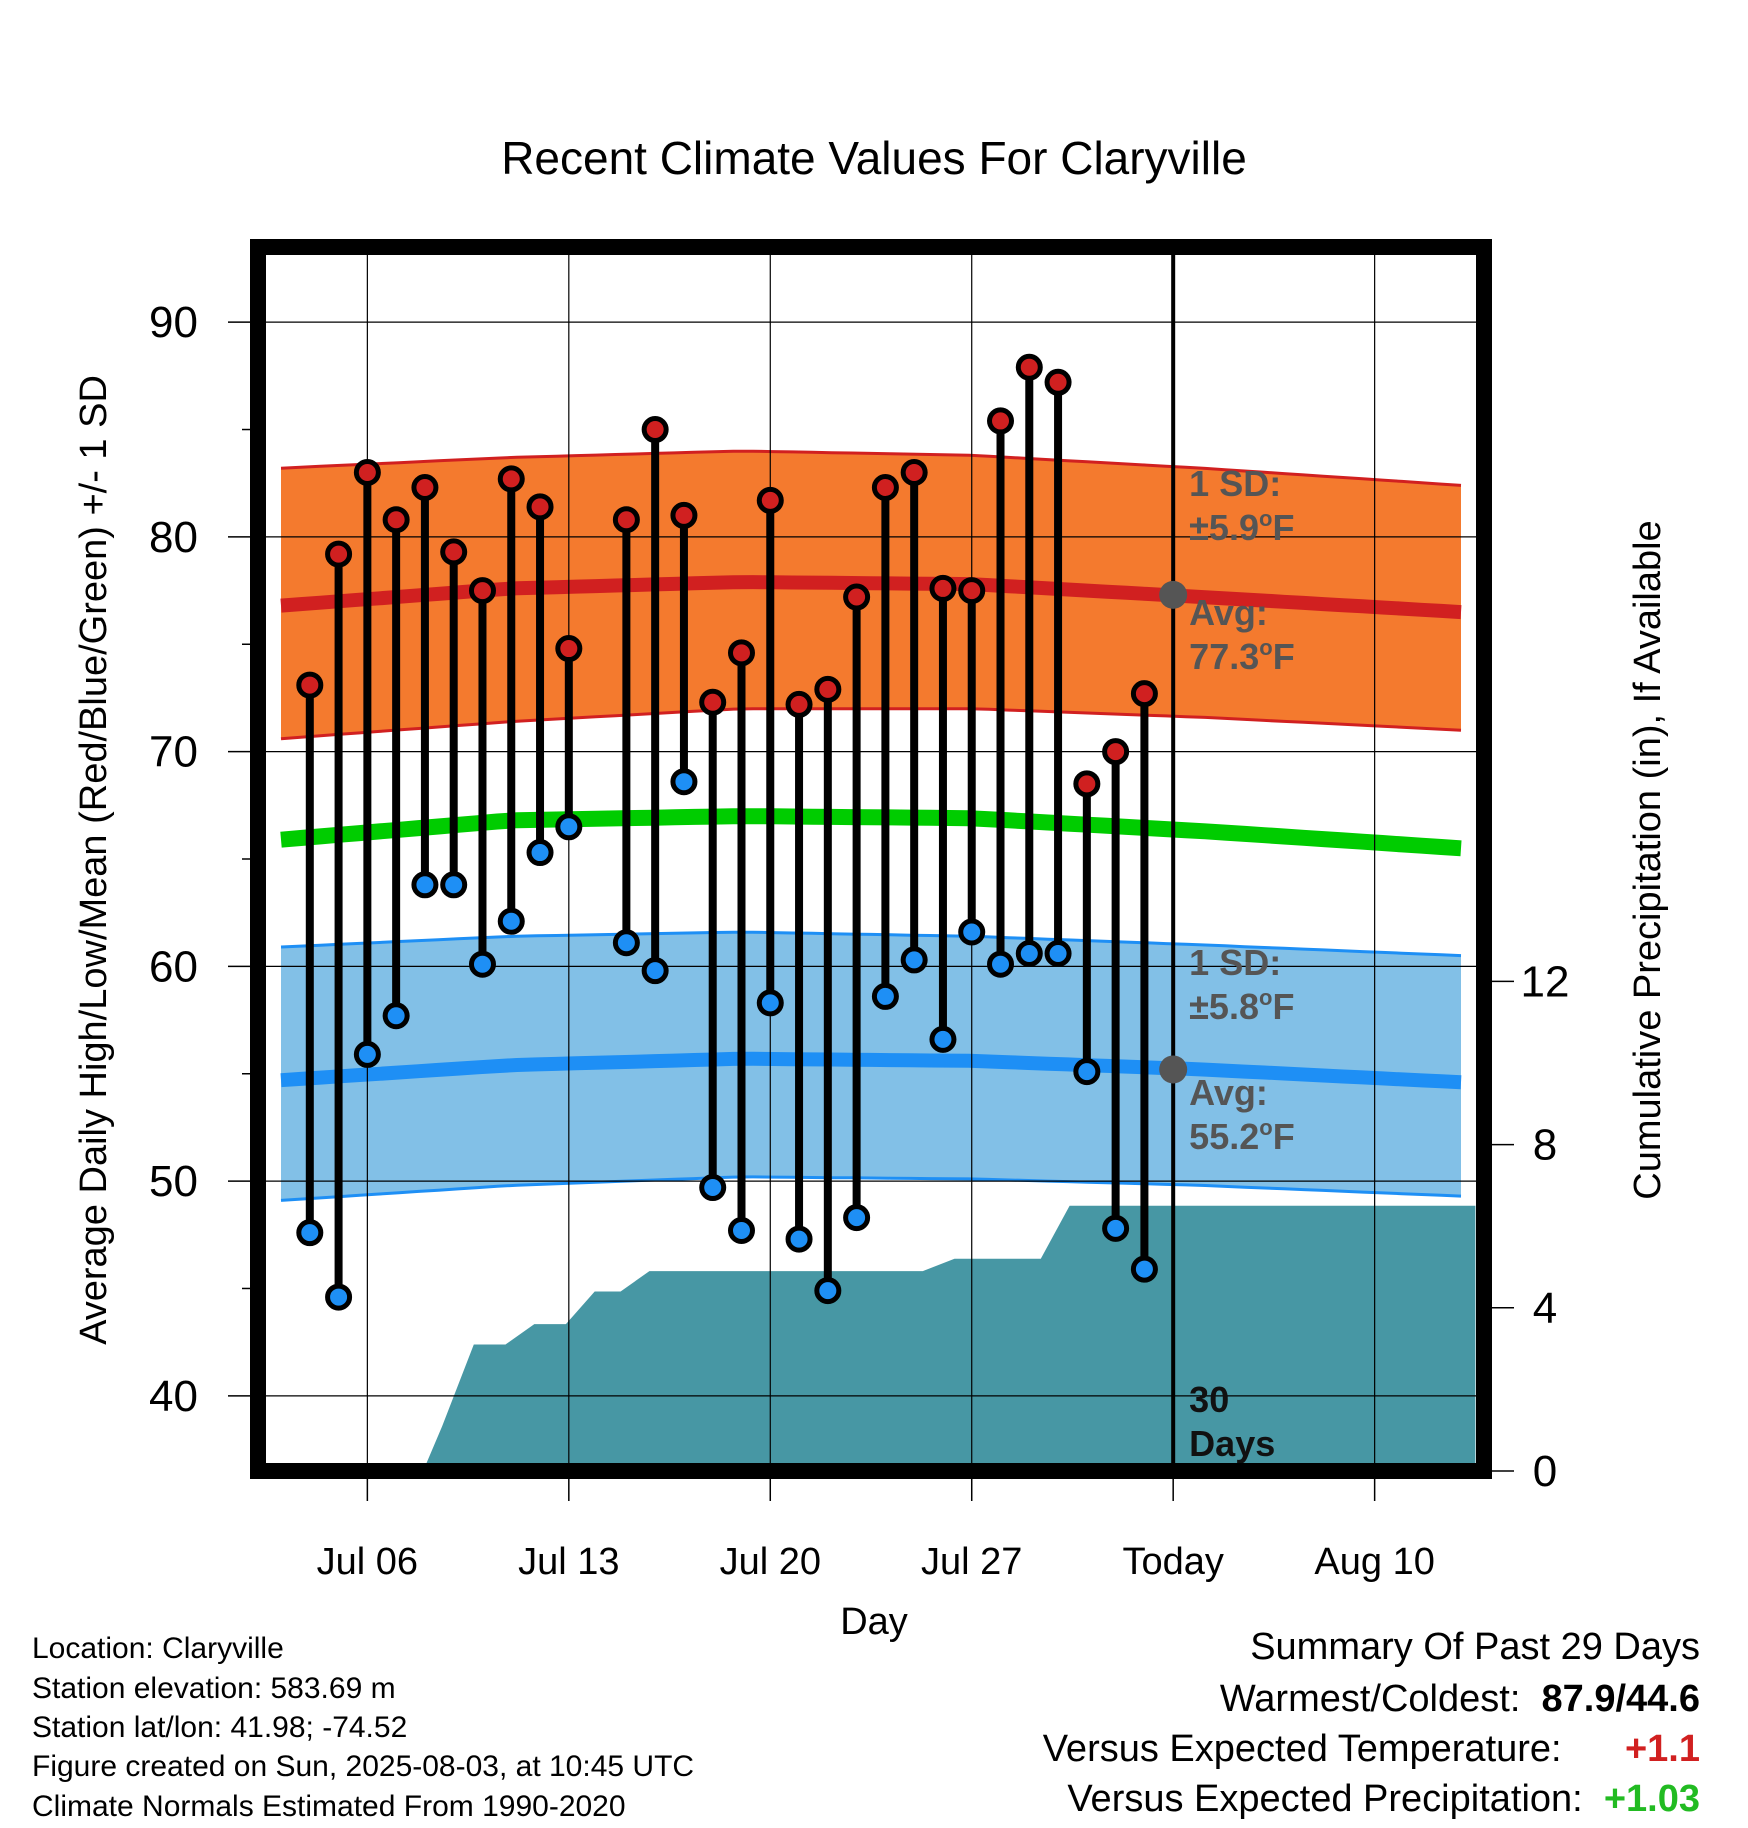 Image resolution: width=1748 pixels, height=1828 pixels. What do you see at coordinates (1232, 1443) in the screenshot?
I see `today-days-label: Days` at bounding box center [1232, 1443].